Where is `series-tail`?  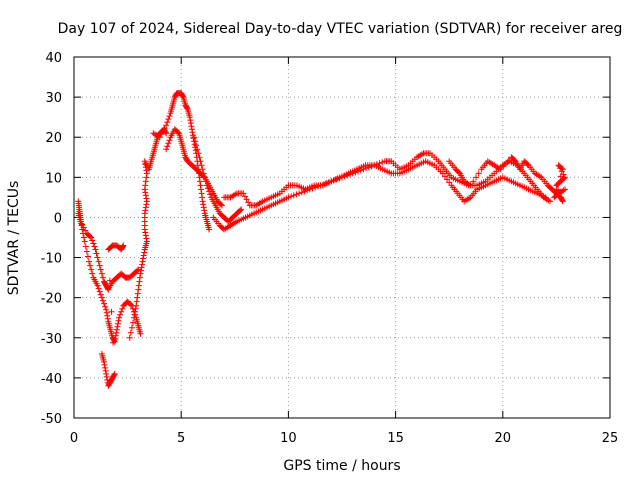
series-tail is located at coordinates (507, 179).